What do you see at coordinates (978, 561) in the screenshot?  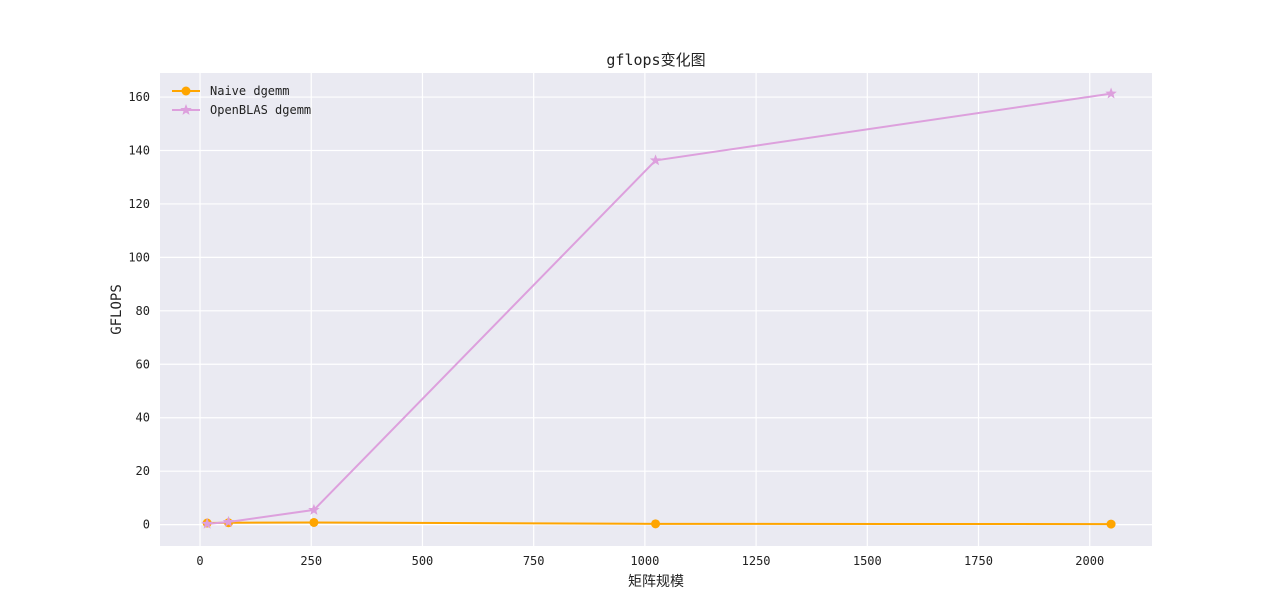 I see `x-tick-label: 1750` at bounding box center [978, 561].